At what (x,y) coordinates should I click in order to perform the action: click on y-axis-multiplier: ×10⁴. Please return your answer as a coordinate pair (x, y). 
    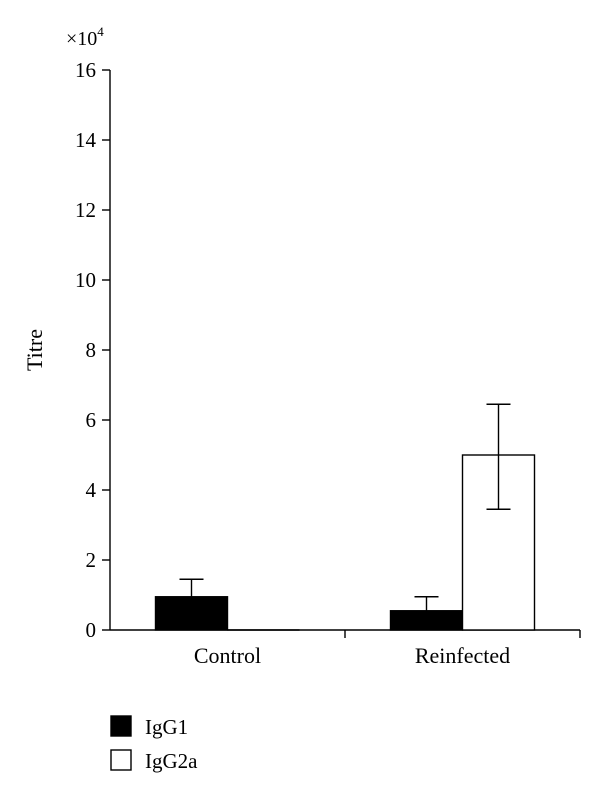
    Looking at the image, I should click on (85, 37).